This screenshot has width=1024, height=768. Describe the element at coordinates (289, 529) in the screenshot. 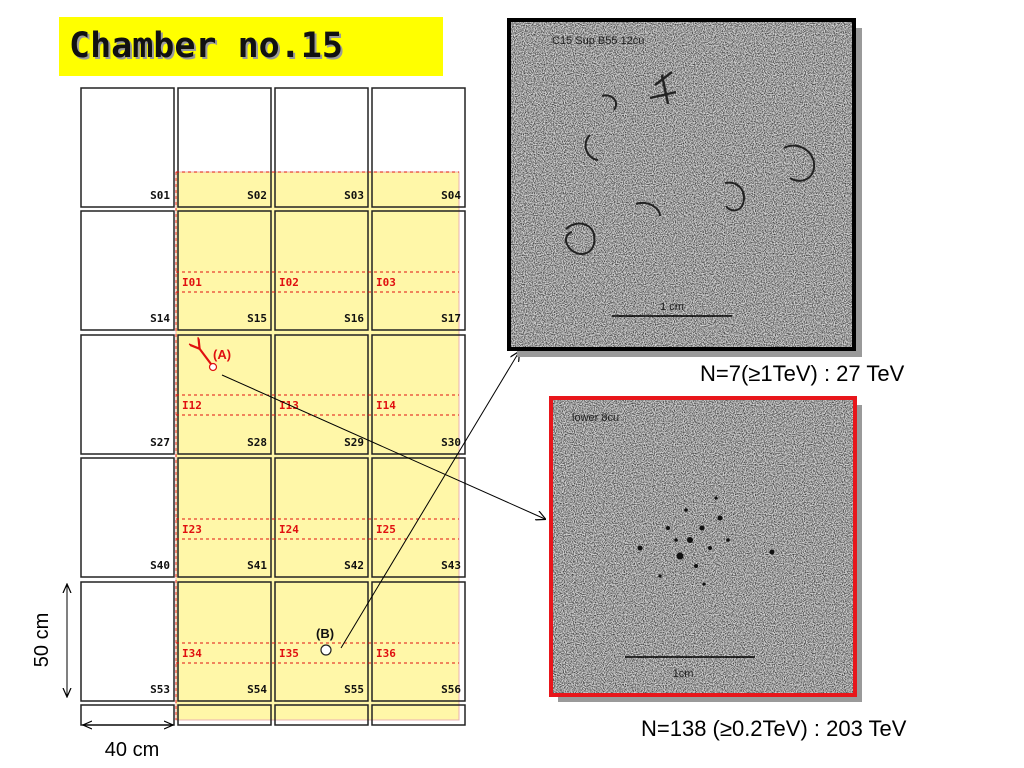

I see `inner-label-i24: I24` at that location.